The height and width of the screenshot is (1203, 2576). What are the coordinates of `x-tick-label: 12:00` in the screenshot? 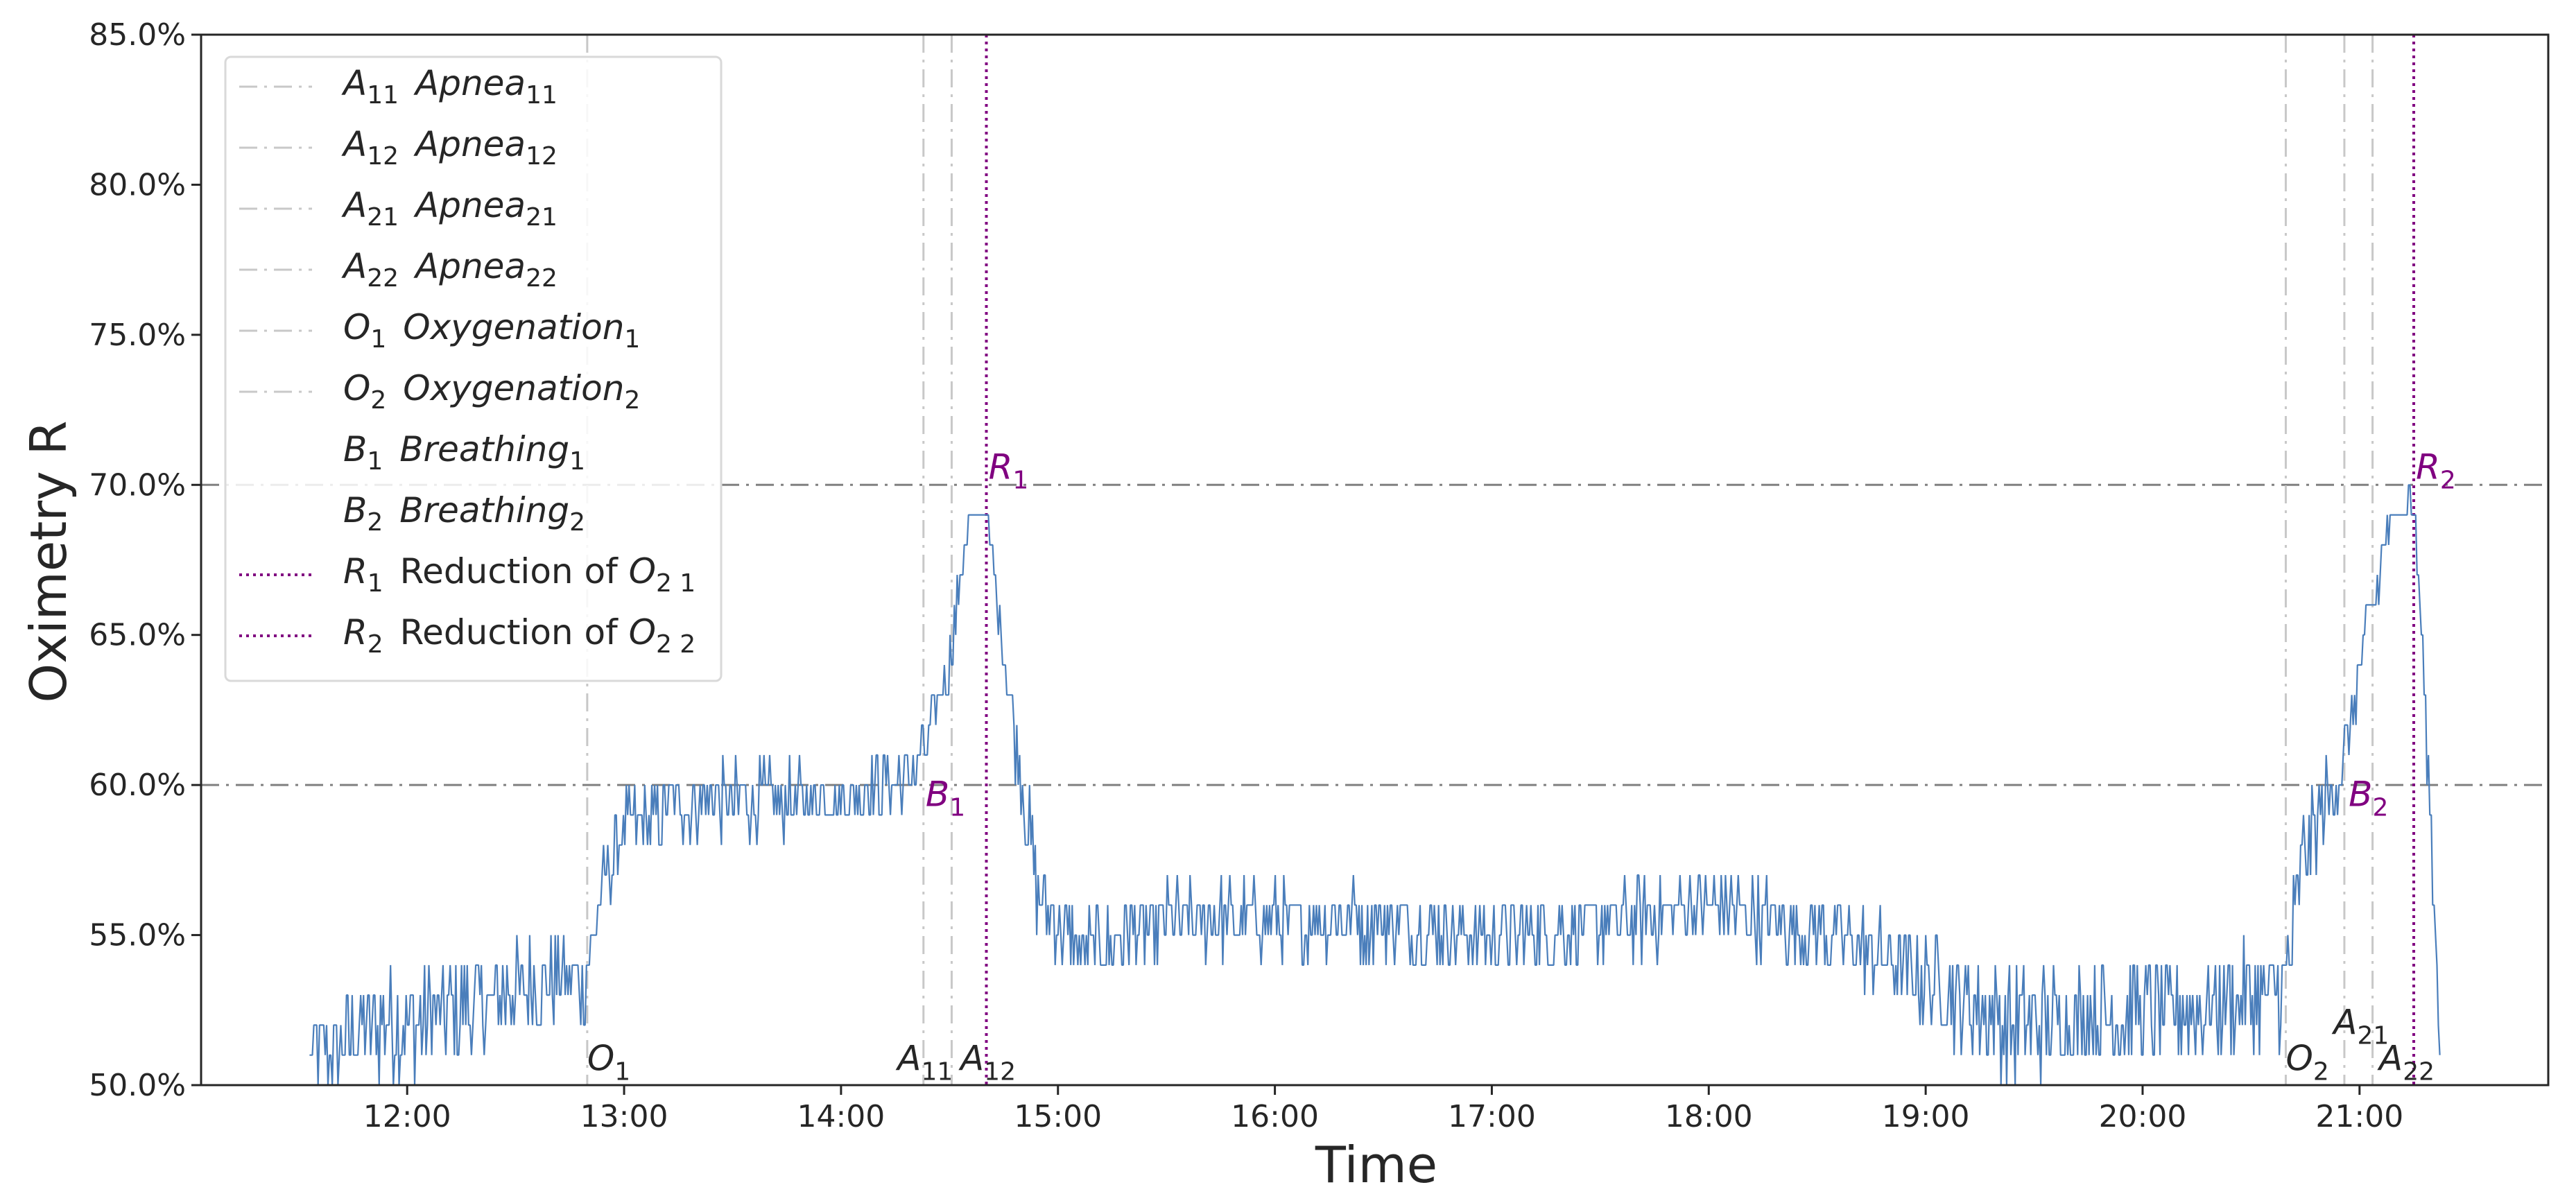 It's located at (407, 1116).